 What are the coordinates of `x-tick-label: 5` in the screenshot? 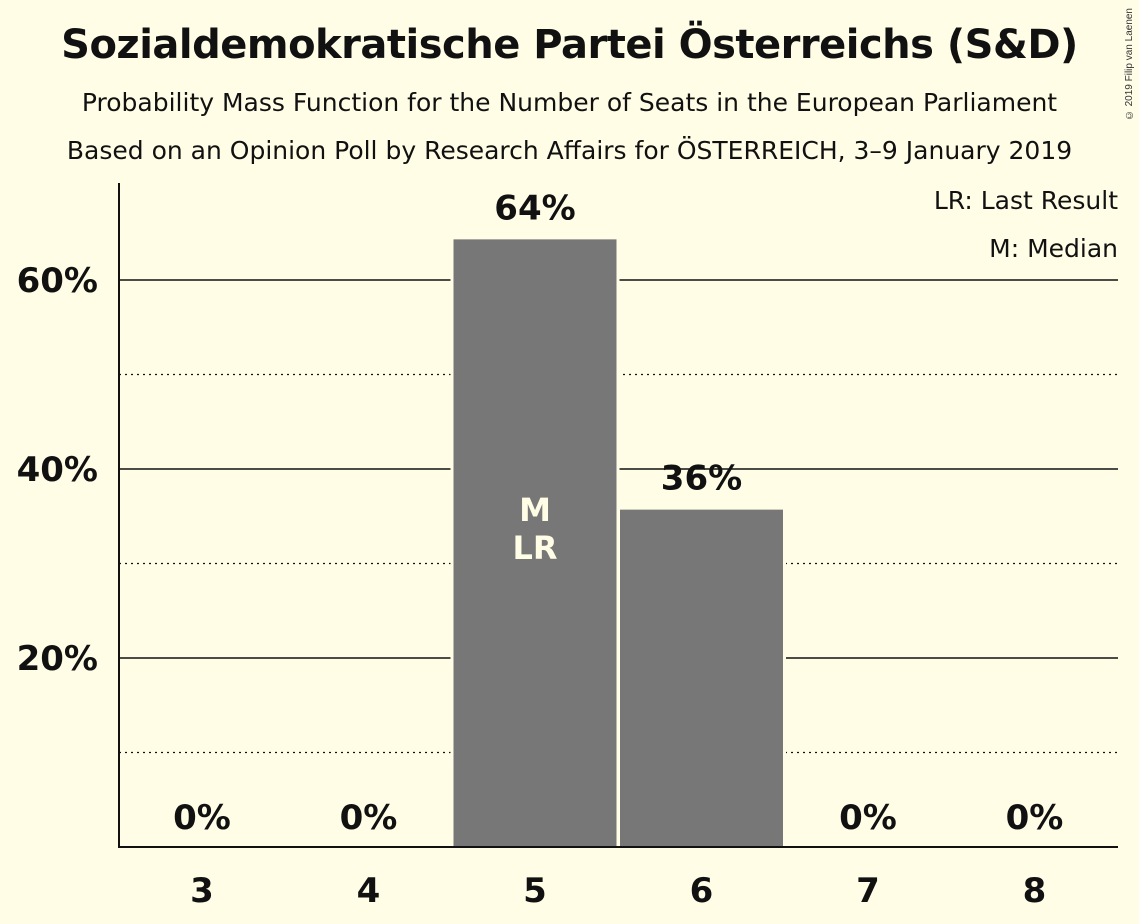 It's located at (535, 891).